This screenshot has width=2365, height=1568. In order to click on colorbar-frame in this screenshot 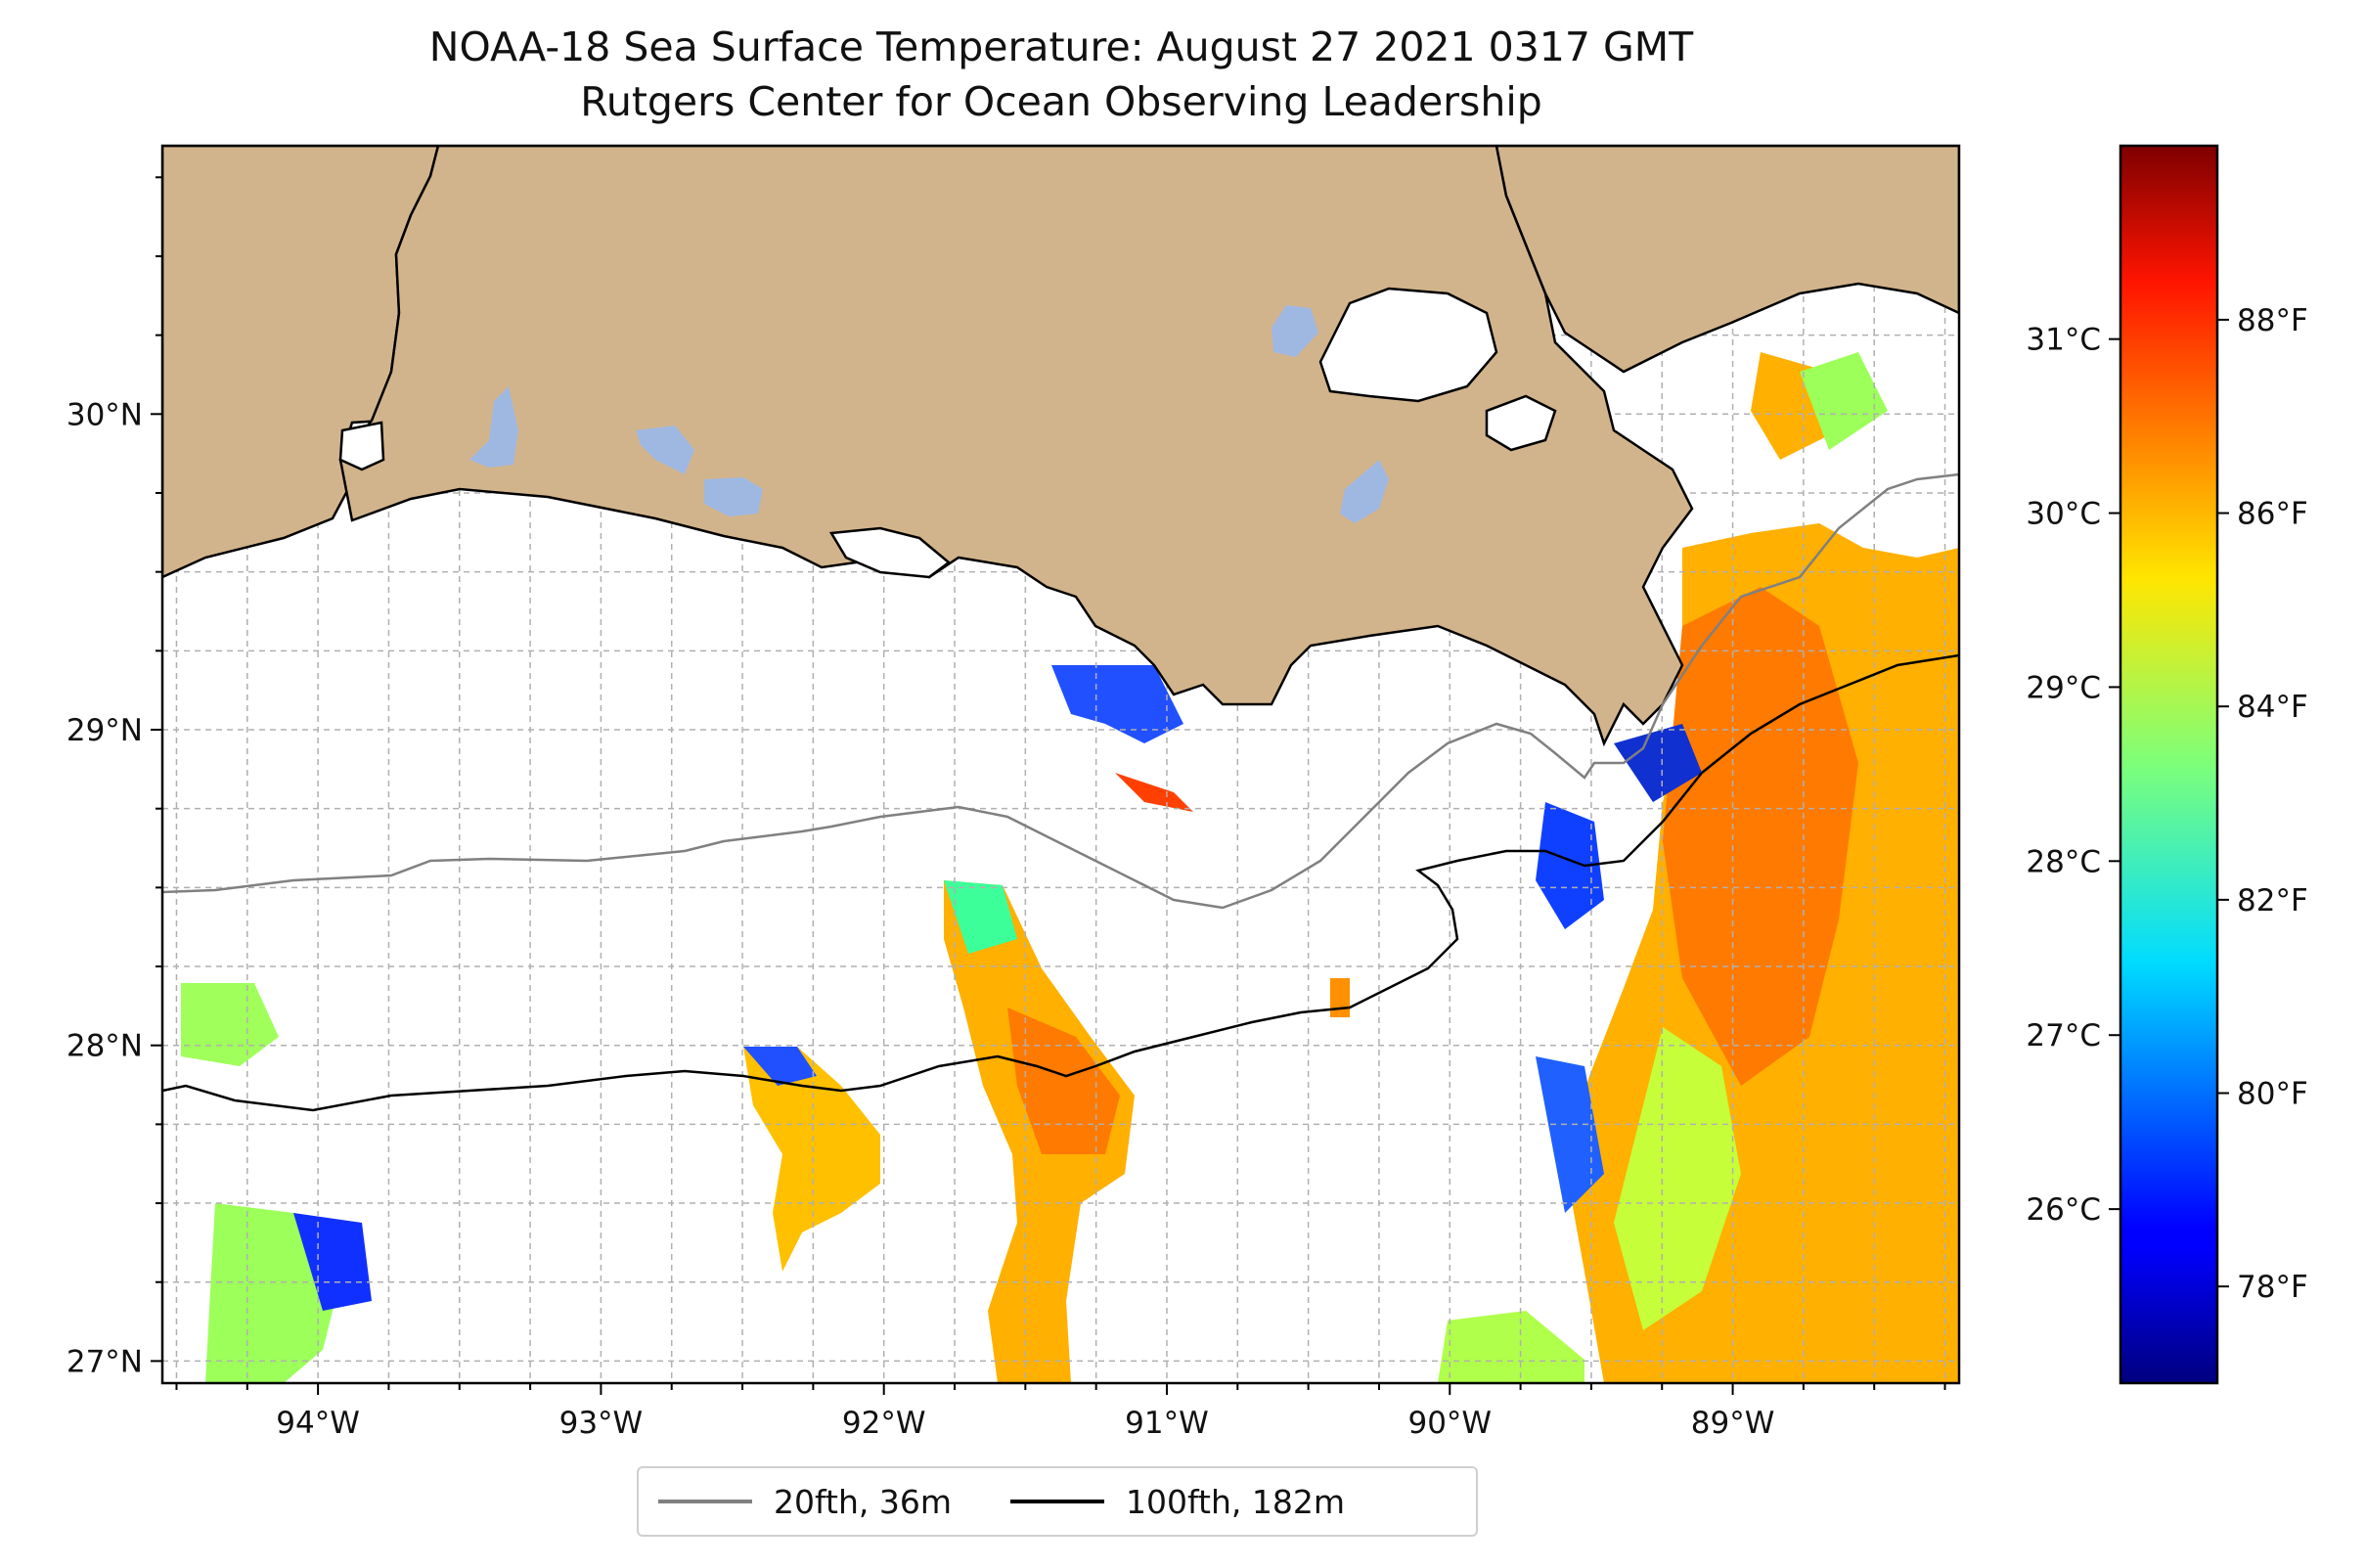, I will do `click(2169, 764)`.